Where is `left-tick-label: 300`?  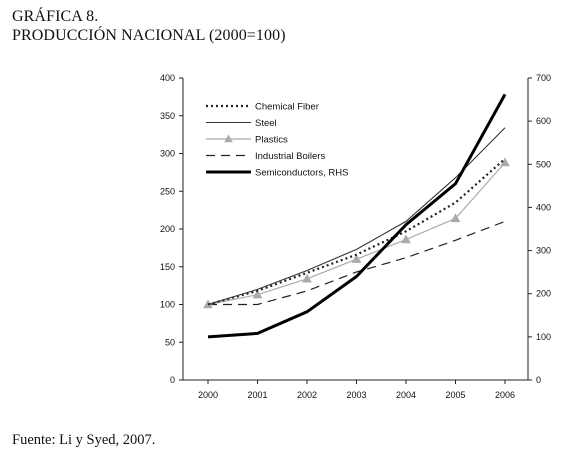 left-tick-label: 300 is located at coordinates (167, 154).